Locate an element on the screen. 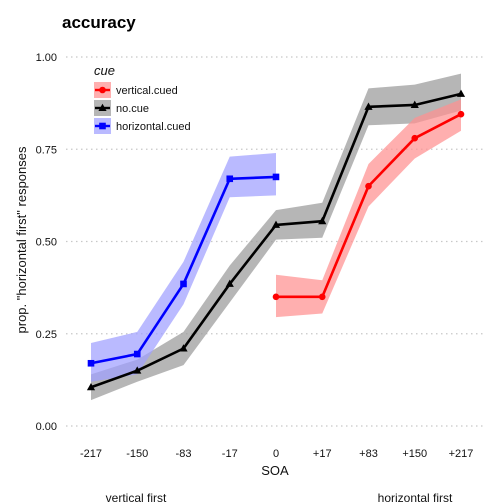  x-tick-label: 0 is located at coordinates (276, 454).